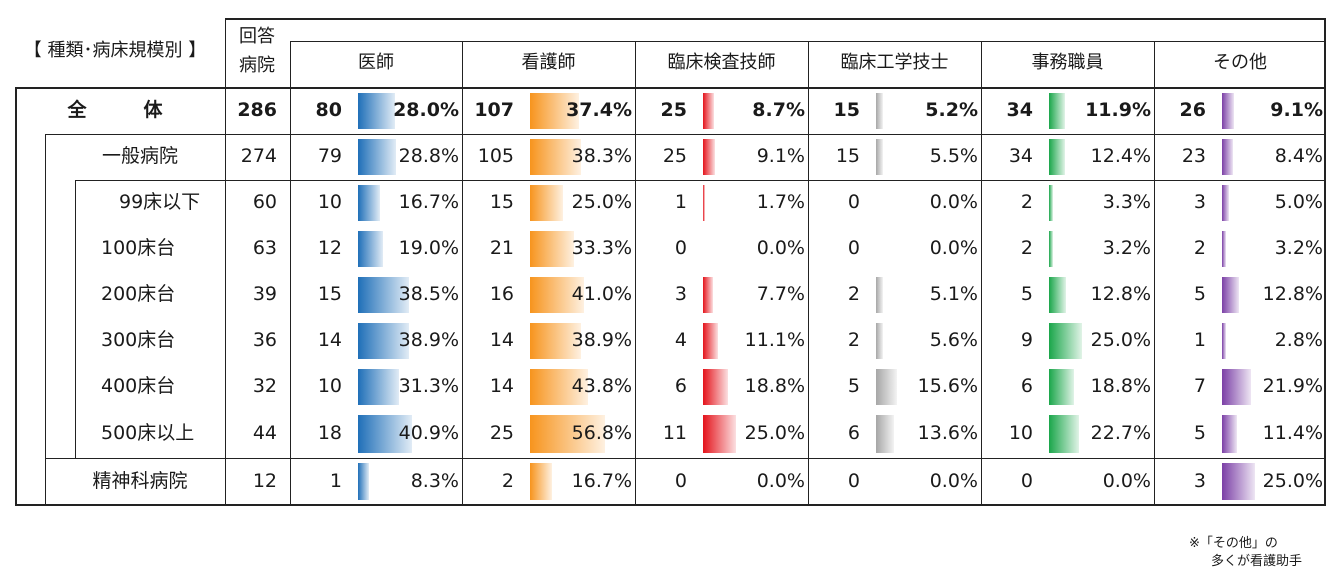 Image resolution: width=1337 pixels, height=581 pixels. Describe the element at coordinates (894, 62) in the screenshot. I see `column-header-3: 臨床工学技士` at that location.